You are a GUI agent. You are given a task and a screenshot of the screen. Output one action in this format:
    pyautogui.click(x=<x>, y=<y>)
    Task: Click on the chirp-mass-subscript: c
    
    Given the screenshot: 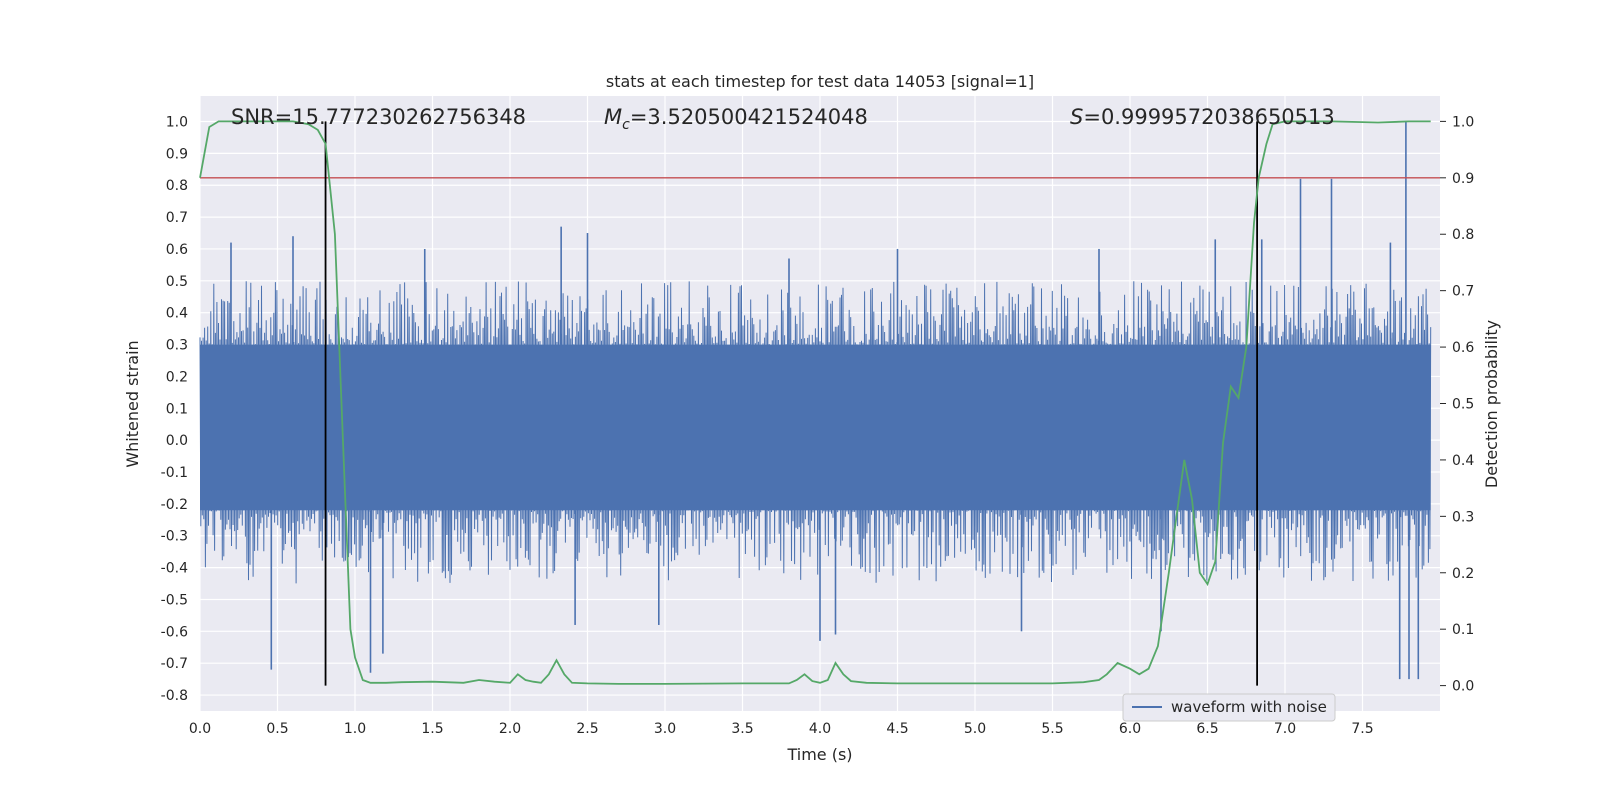 What is the action you would take?
    pyautogui.click(x=626, y=125)
    